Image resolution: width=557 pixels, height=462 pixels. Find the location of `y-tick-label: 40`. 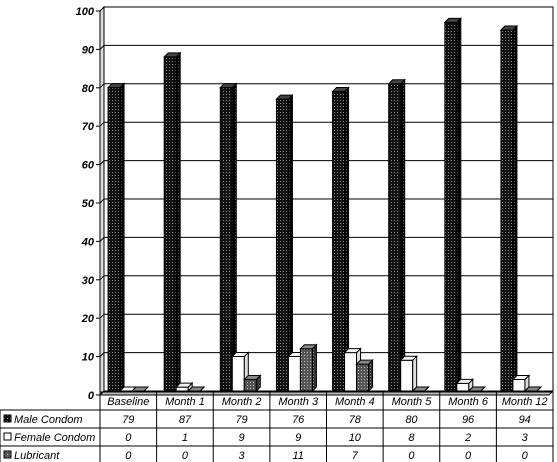

y-tick-label: 40 is located at coordinates (88, 242).